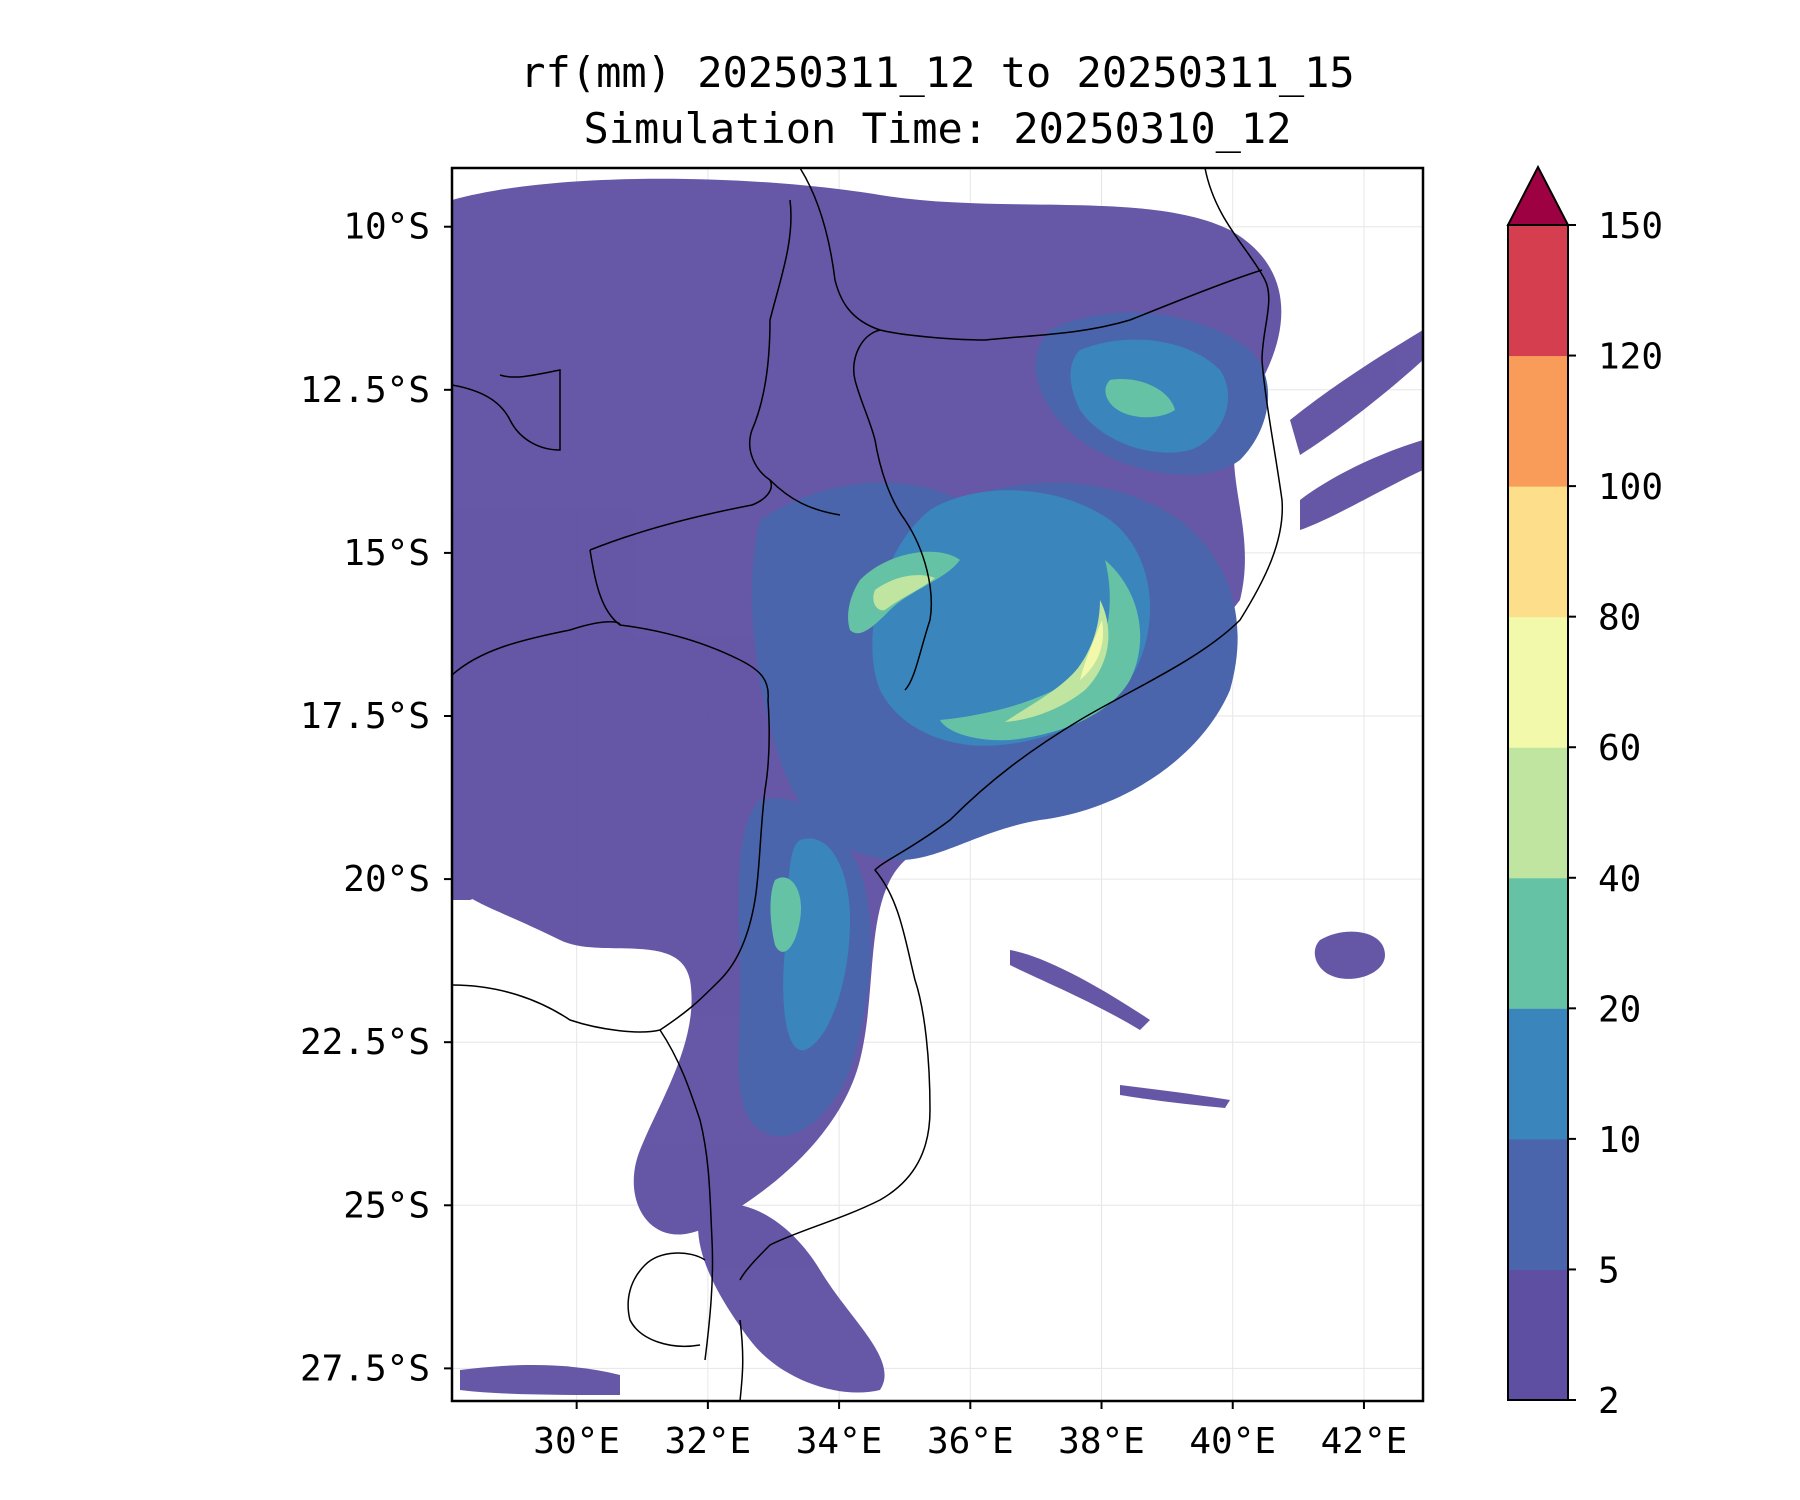 The width and height of the screenshot is (1800, 1500). What do you see at coordinates (1619, 618) in the screenshot?
I see `colorbar-tick-label: 80` at bounding box center [1619, 618].